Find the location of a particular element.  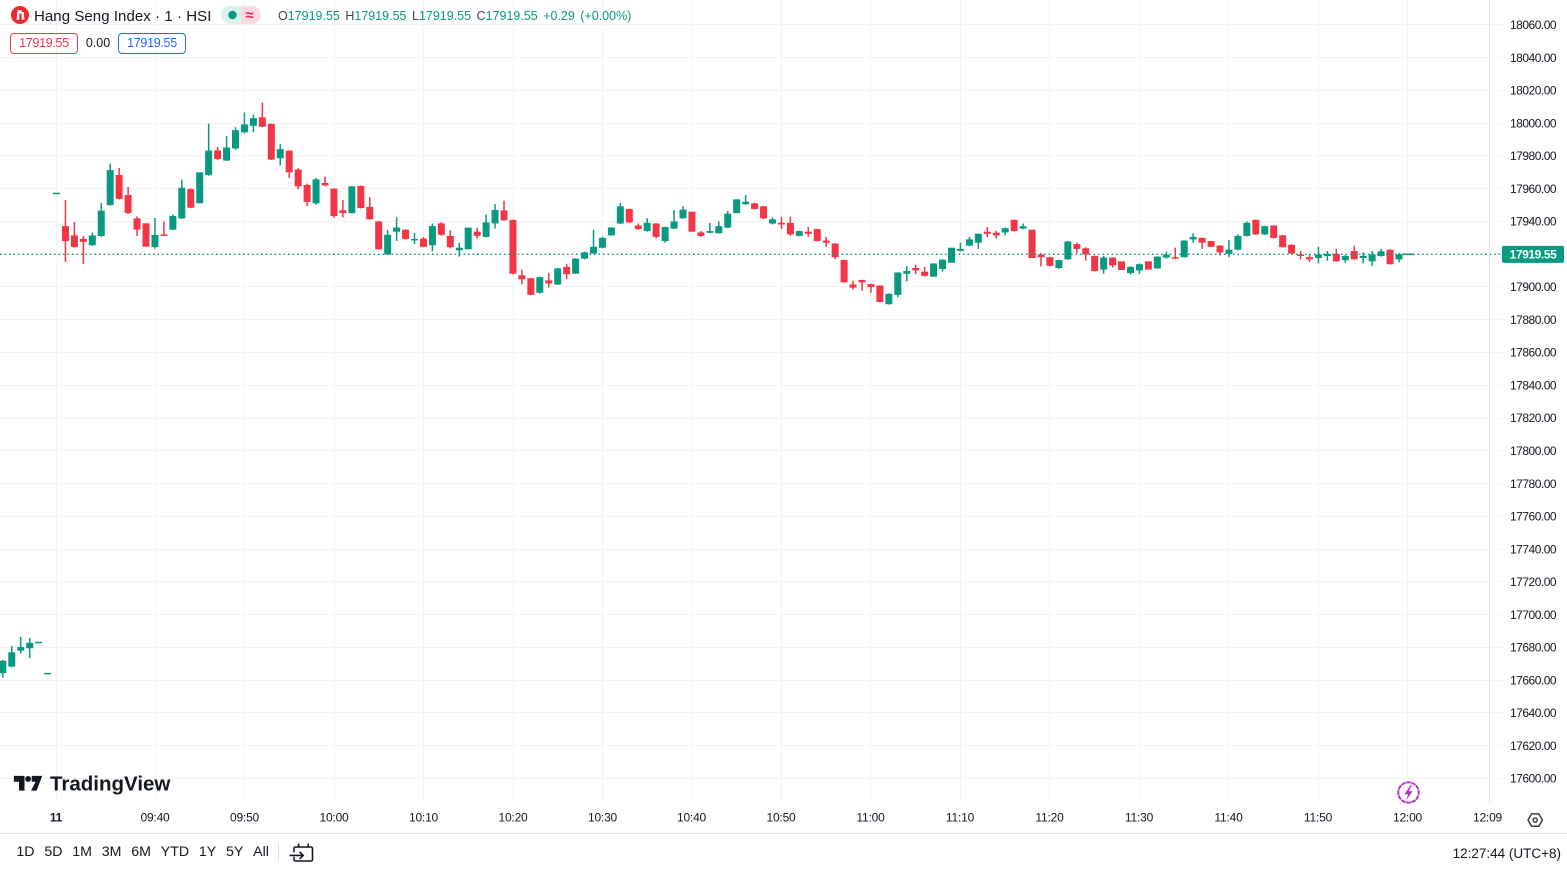

svg-text: 17780.00 is located at coordinates (1533, 484).